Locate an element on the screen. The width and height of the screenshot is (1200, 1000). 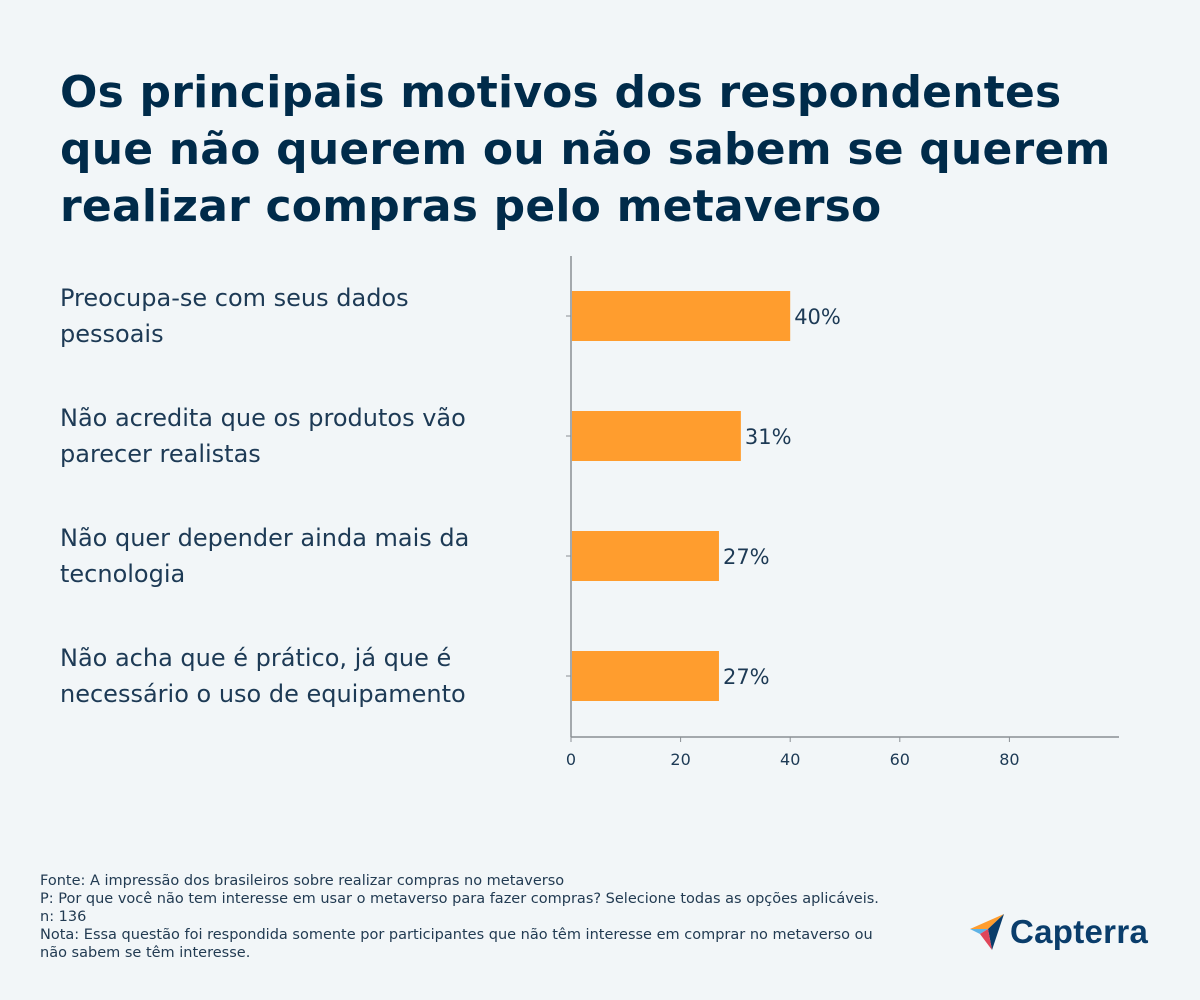
x-tick-label: 20 is located at coordinates (680, 759).